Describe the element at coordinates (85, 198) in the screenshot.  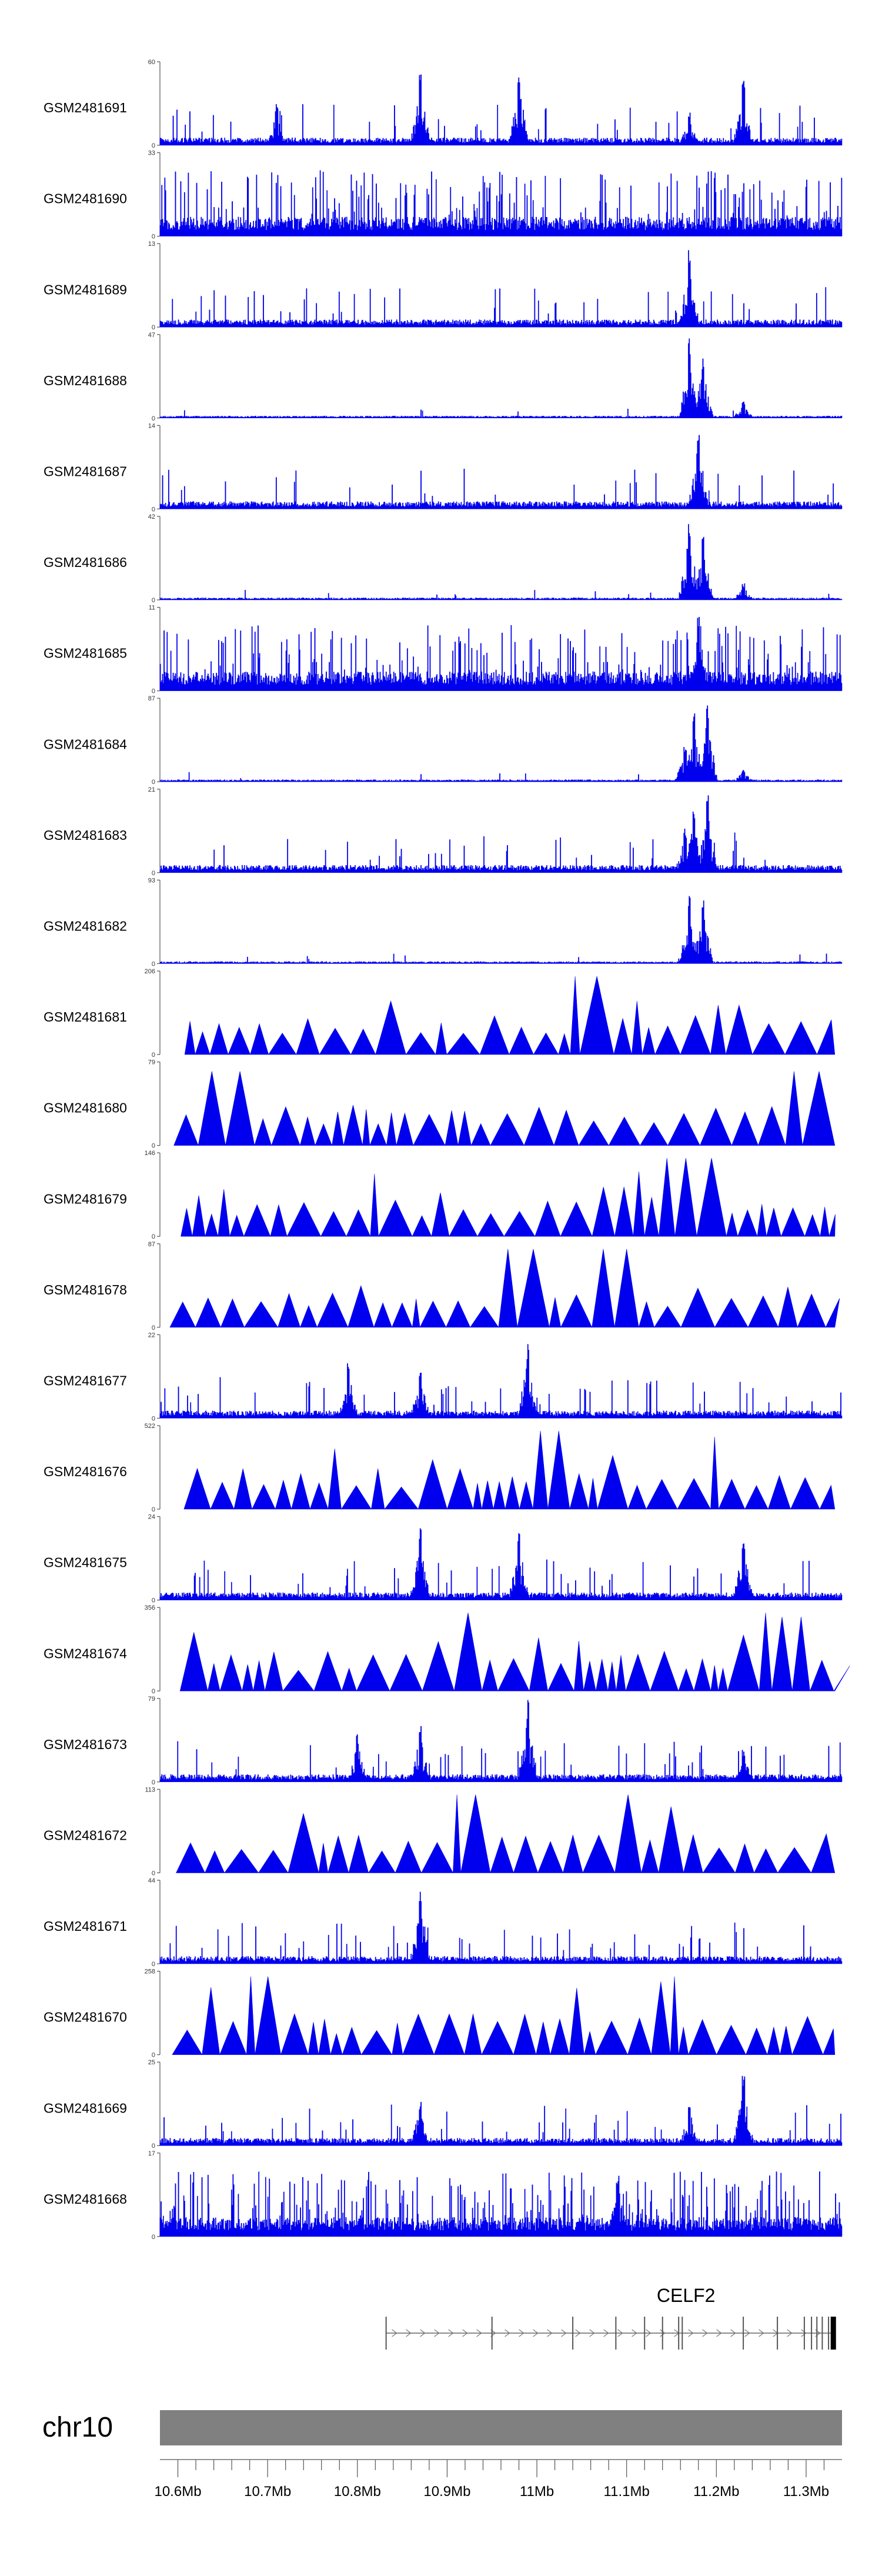
I see `track-label: GSM2481690` at that location.